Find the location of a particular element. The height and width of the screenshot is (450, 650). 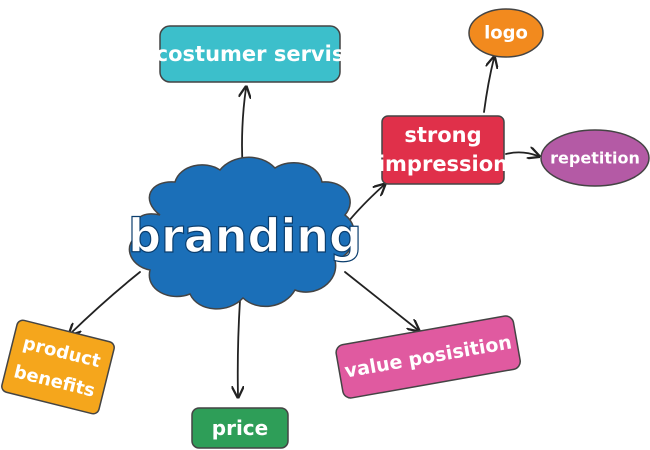

value-position-node: value posisition is located at coordinates (428, 357).